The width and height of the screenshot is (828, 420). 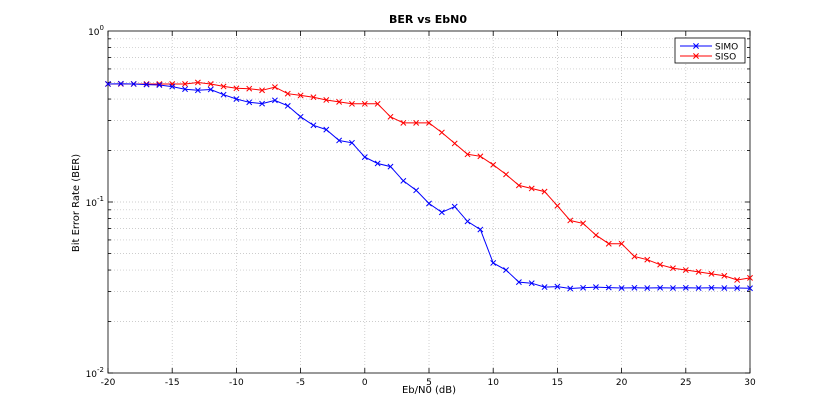 I want to click on legend-box, so click(x=710, y=50).